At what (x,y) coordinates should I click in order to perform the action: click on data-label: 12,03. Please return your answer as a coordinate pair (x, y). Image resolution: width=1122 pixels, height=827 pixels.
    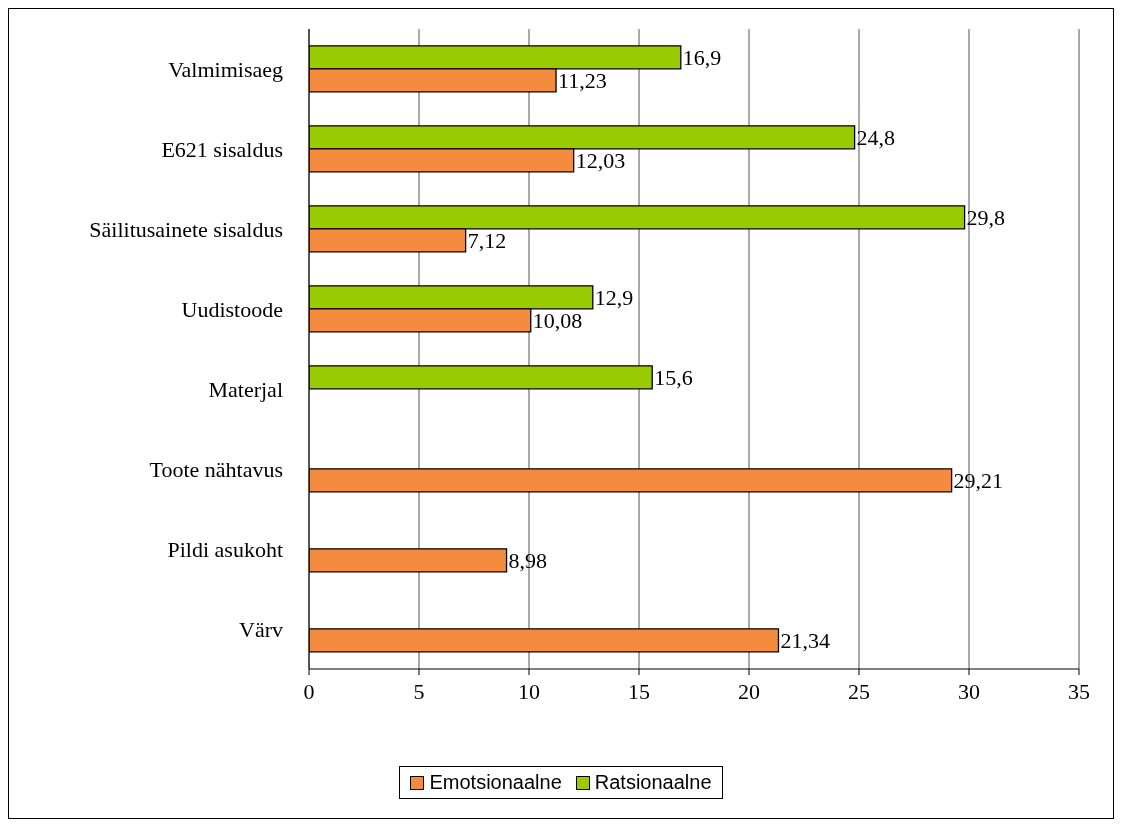
    Looking at the image, I should click on (600, 161).